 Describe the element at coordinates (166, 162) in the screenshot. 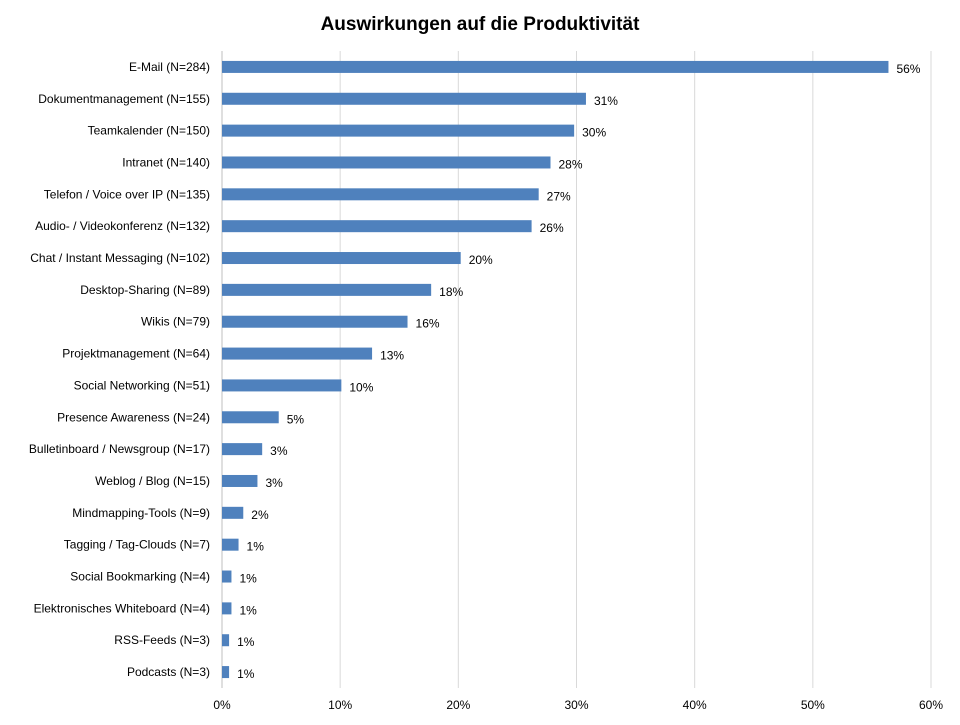

I see `category-label: Intranet (N=140)` at that location.